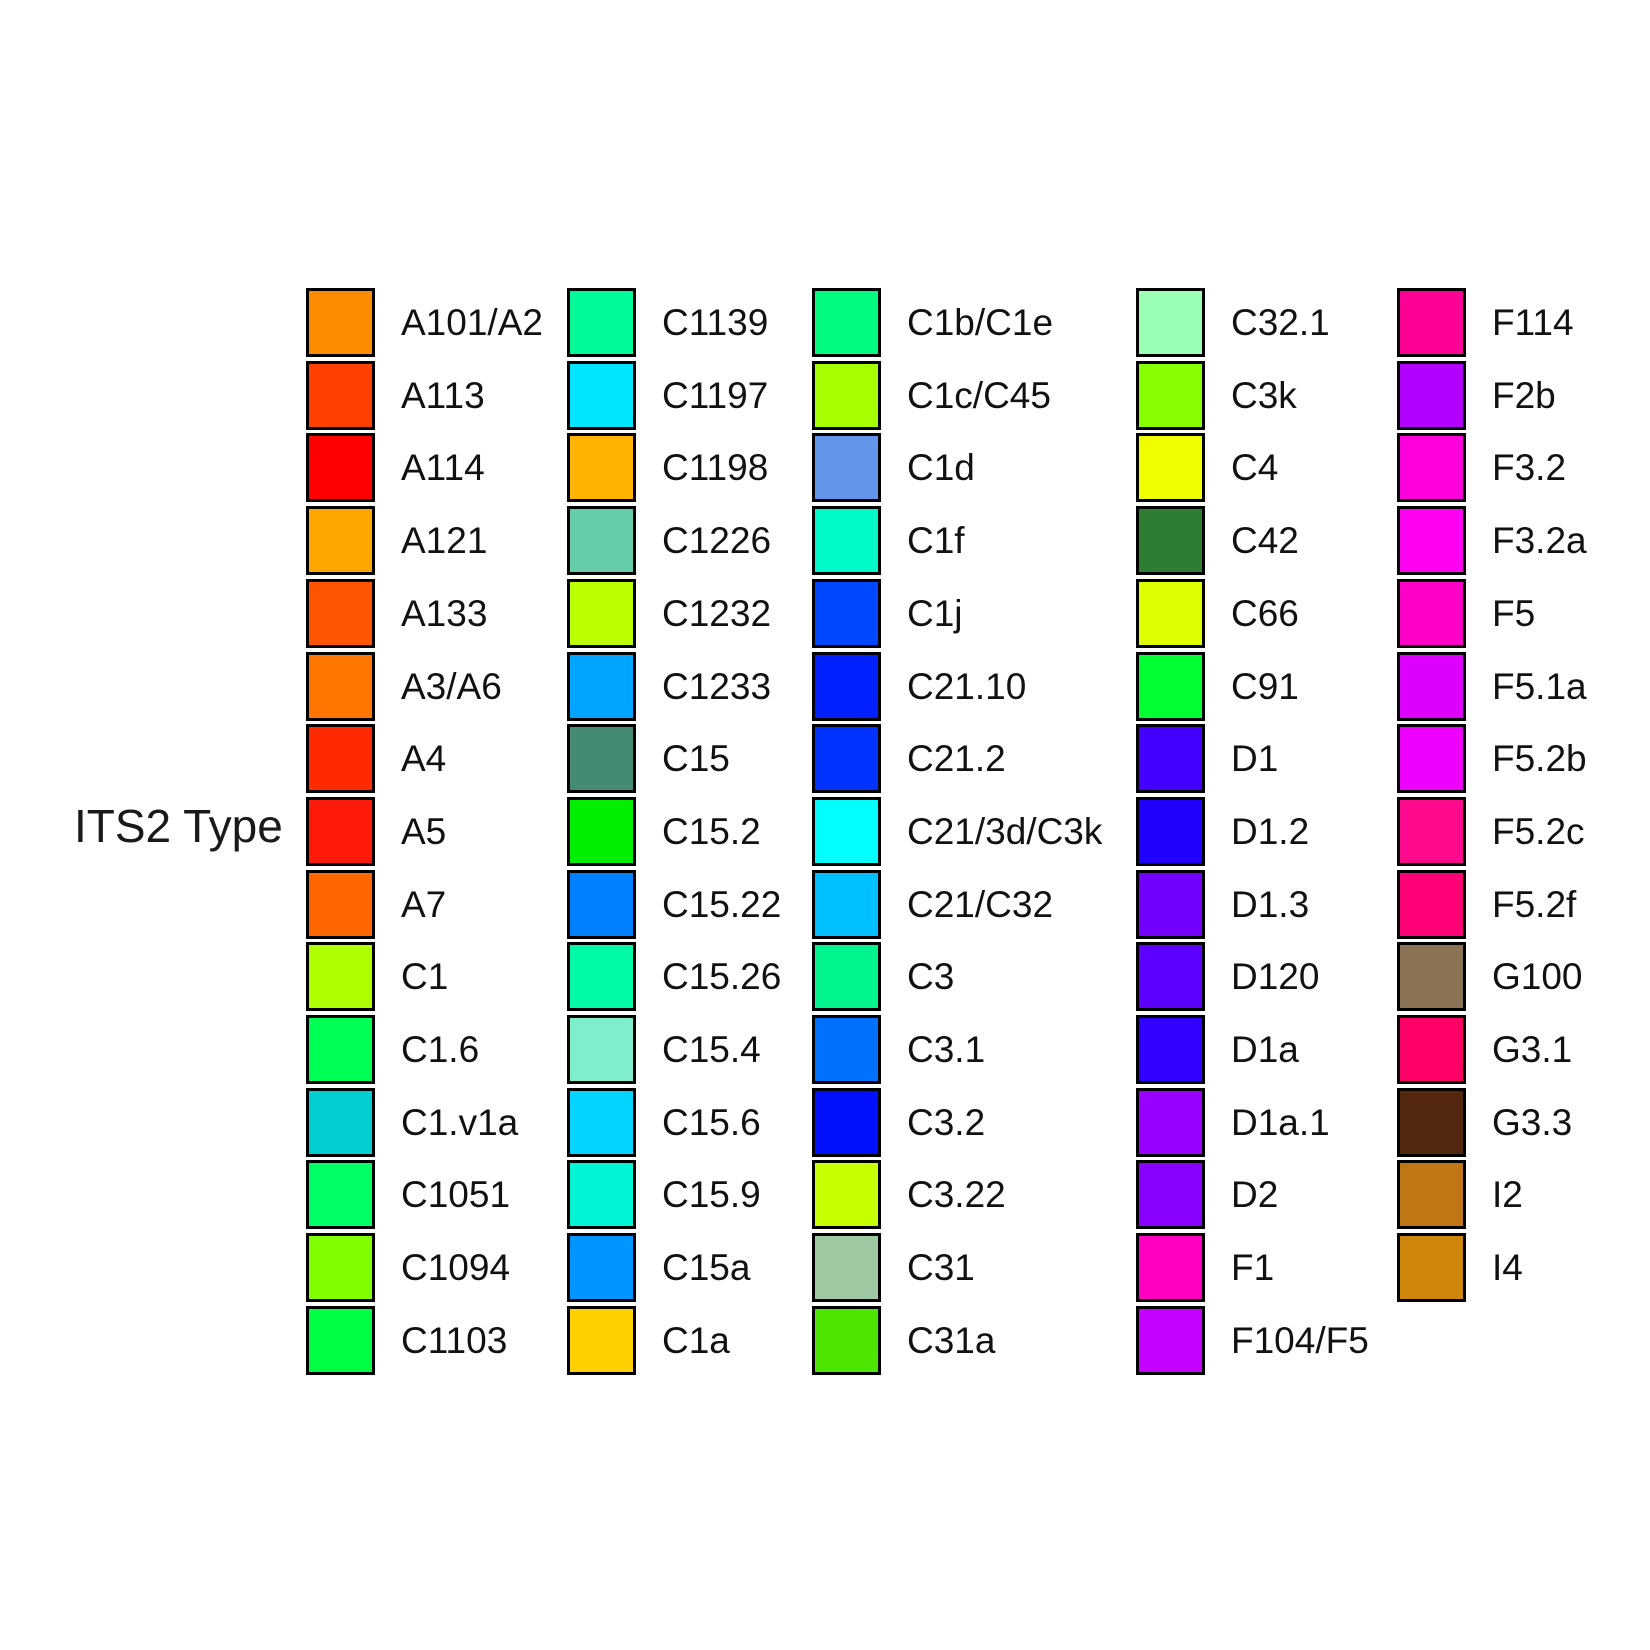 The height and width of the screenshot is (1650, 1650). I want to click on legend-label: C1233, so click(717, 686).